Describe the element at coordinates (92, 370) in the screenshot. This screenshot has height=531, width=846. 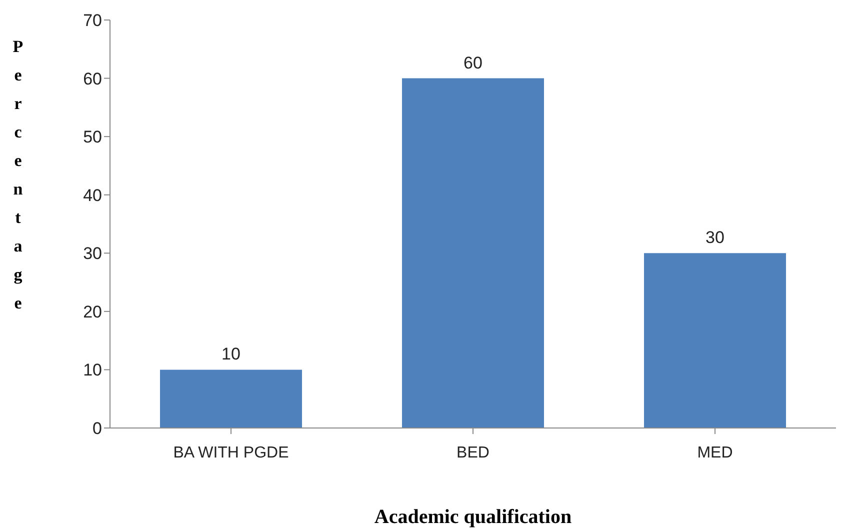
I see `y-tick-label: 10` at that location.